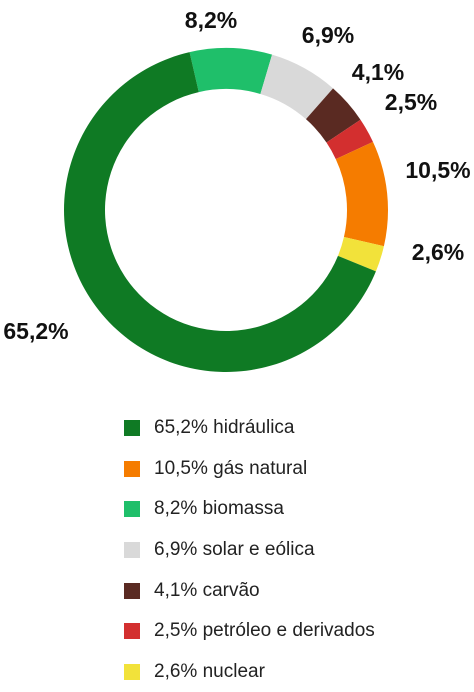  I want to click on legend-item: 65,2% hidráulica, so click(294, 428).